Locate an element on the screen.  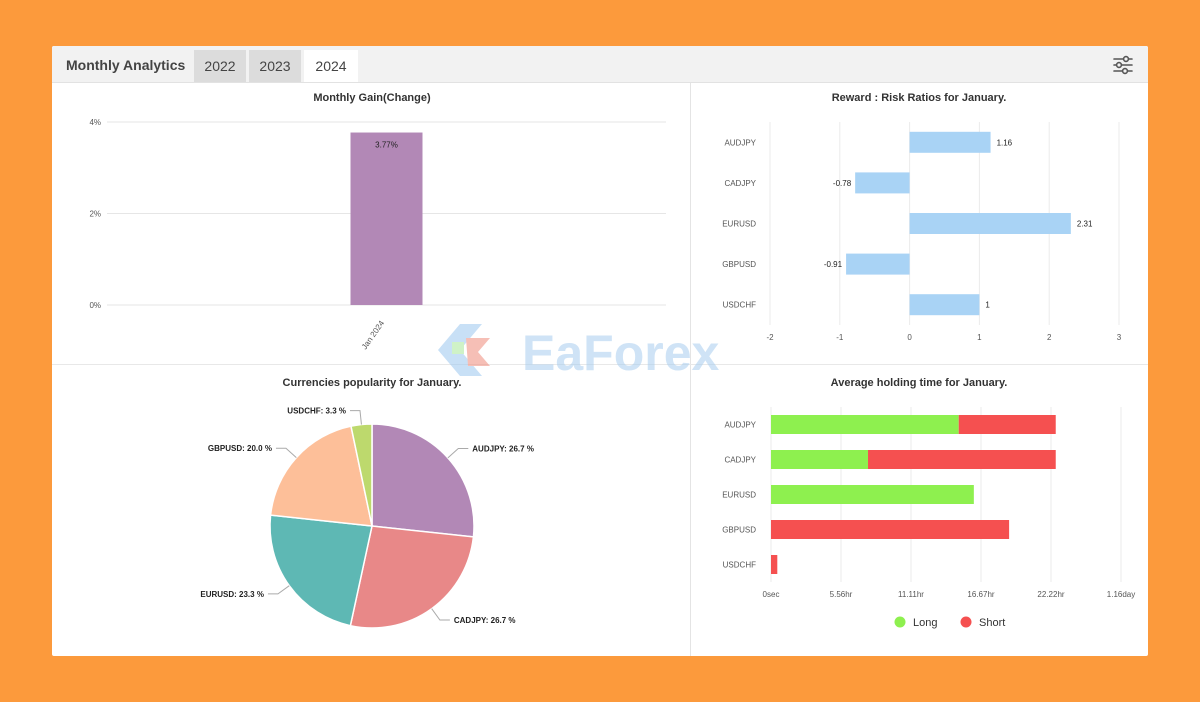
x-tick-label: 1.16day is located at coordinates (1121, 594).